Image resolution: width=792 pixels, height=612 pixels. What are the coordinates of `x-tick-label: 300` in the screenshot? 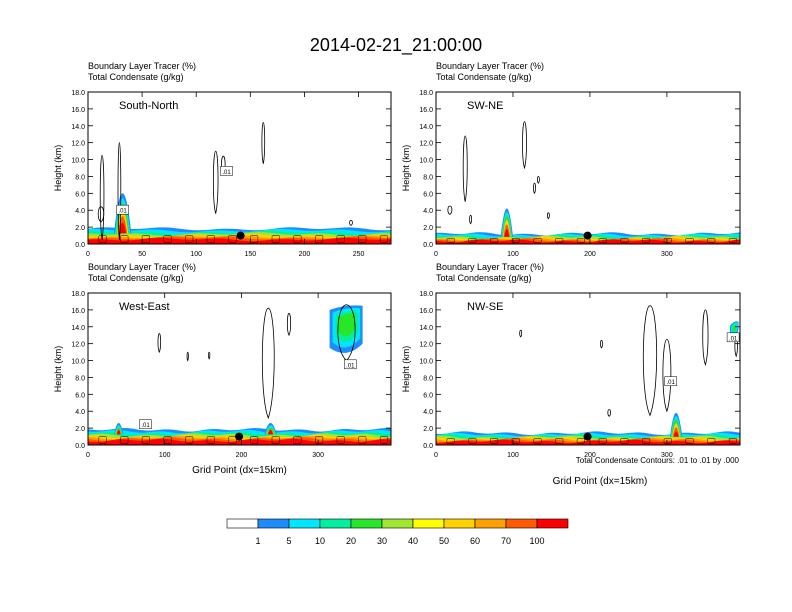 It's located at (667, 455).